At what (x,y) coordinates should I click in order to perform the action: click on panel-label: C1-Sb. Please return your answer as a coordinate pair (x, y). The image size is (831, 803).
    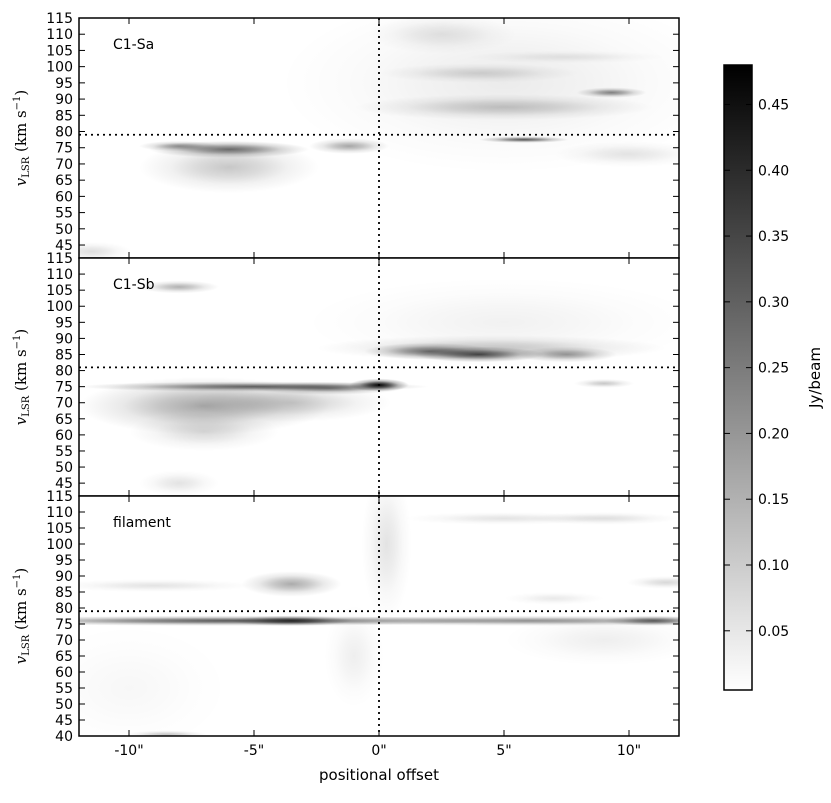
    Looking at the image, I should click on (134, 285).